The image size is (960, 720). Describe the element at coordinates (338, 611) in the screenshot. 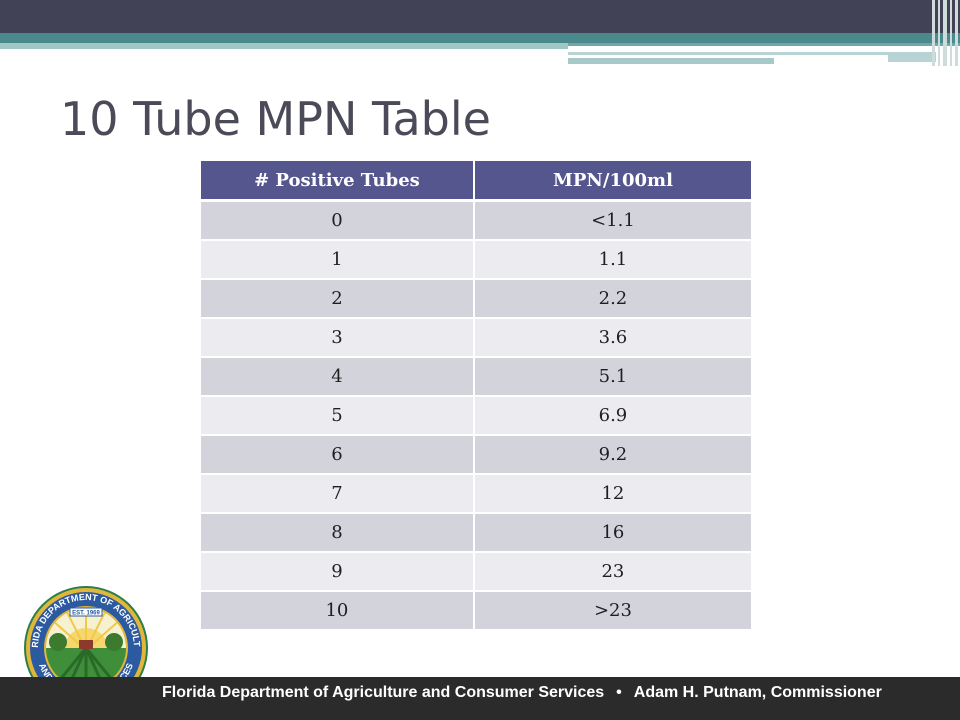

I see `positive-tubes-cell: 10` at that location.